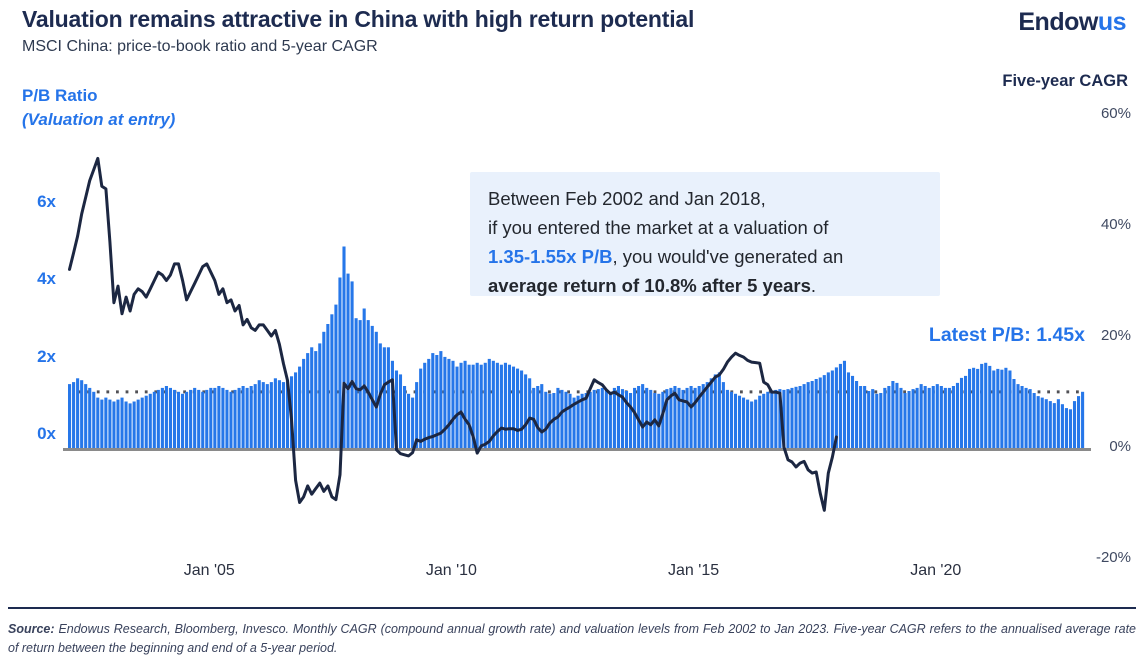 The height and width of the screenshot is (665, 1144). Describe the element at coordinates (98, 108) in the screenshot. I see `left-axis-title: P/B Ratio (Valuation at entry)` at that location.